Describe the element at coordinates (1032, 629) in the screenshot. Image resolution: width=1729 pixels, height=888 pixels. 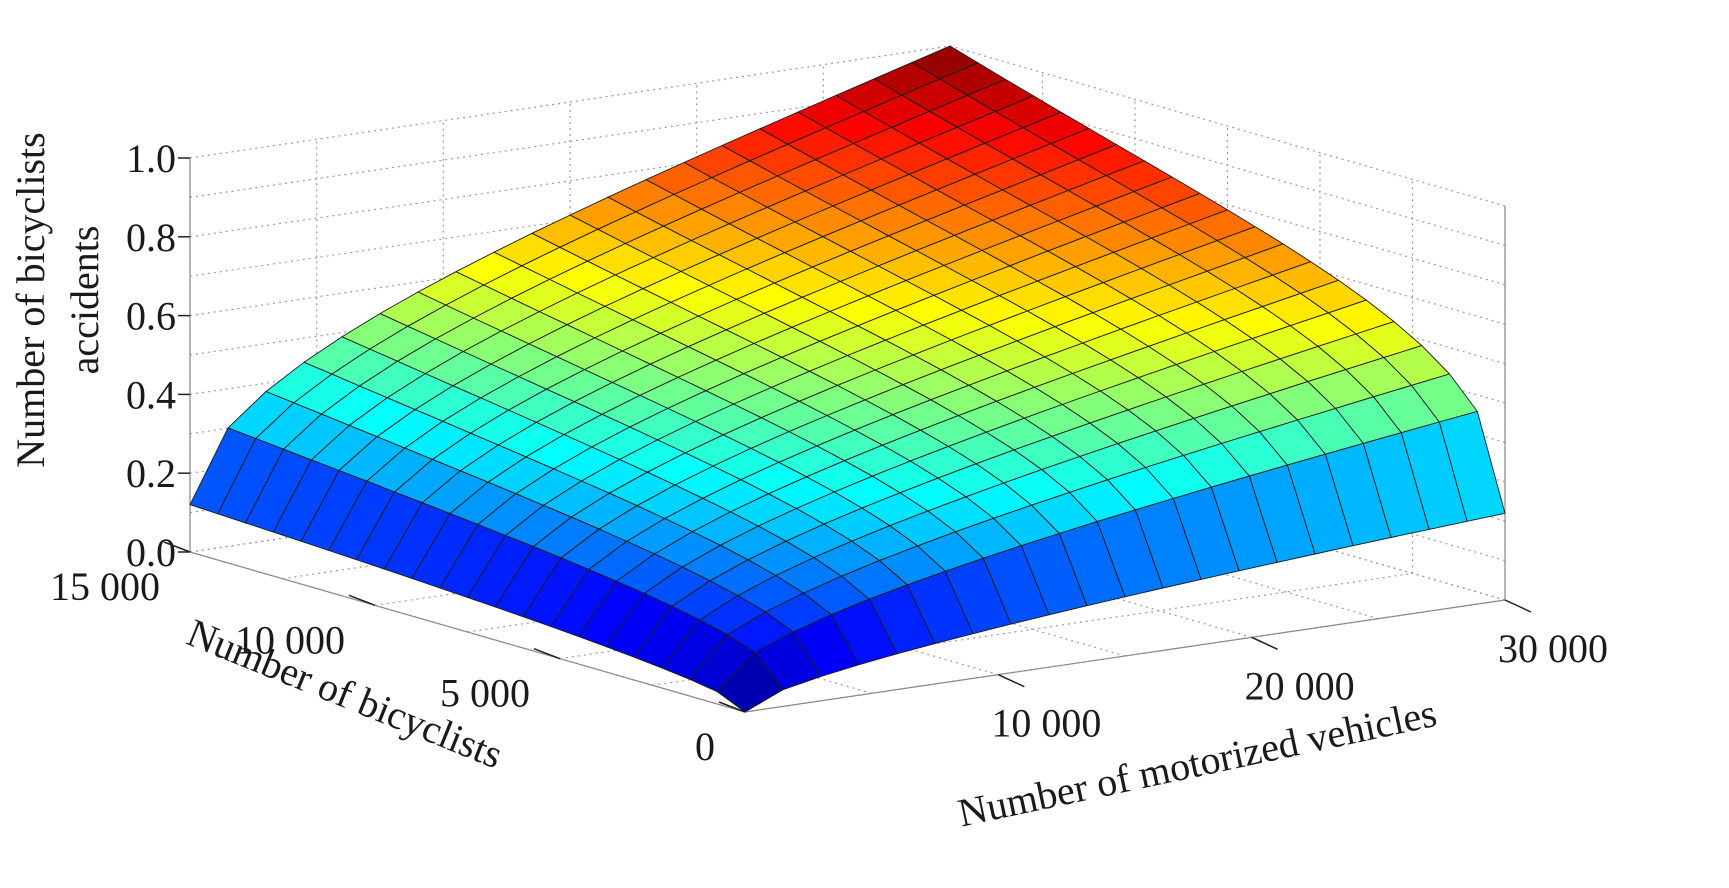
I see `grid-line-floor-b` at that location.